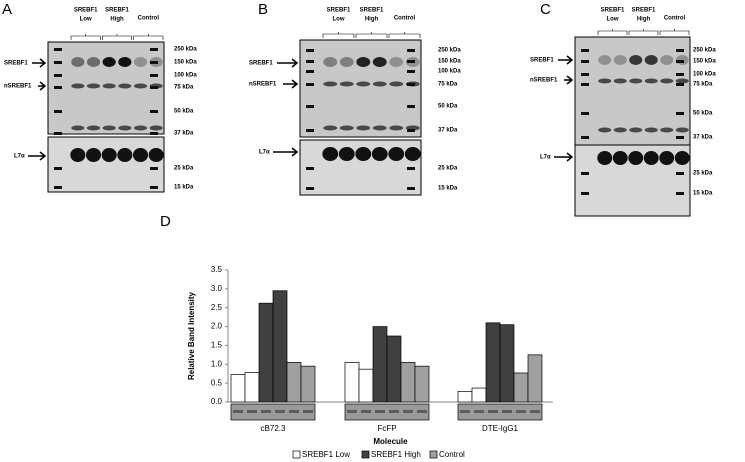 Image resolution: width=745 pixels, height=462 pixels. Describe the element at coordinates (217, 401) in the screenshot. I see `y-tick-label: 0.0` at that location.